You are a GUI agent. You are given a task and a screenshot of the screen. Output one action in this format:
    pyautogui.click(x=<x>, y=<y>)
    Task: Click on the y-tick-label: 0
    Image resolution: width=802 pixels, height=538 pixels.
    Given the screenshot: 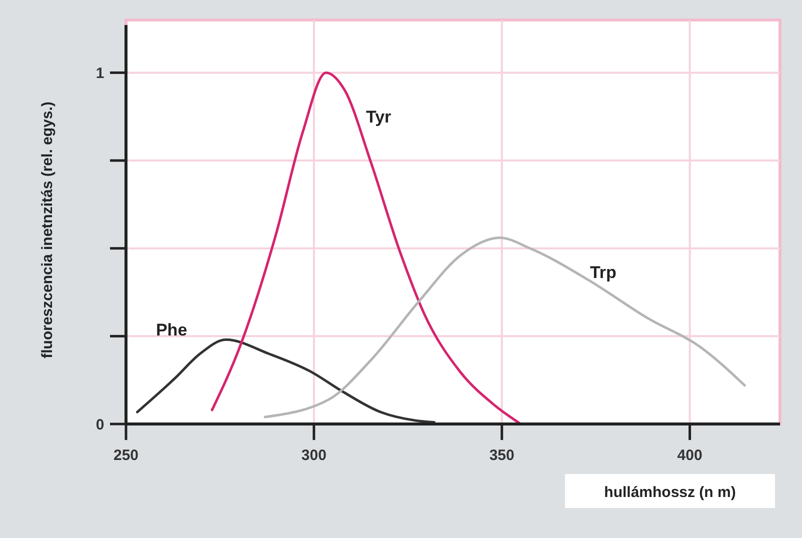 What is the action you would take?
    pyautogui.click(x=100, y=425)
    